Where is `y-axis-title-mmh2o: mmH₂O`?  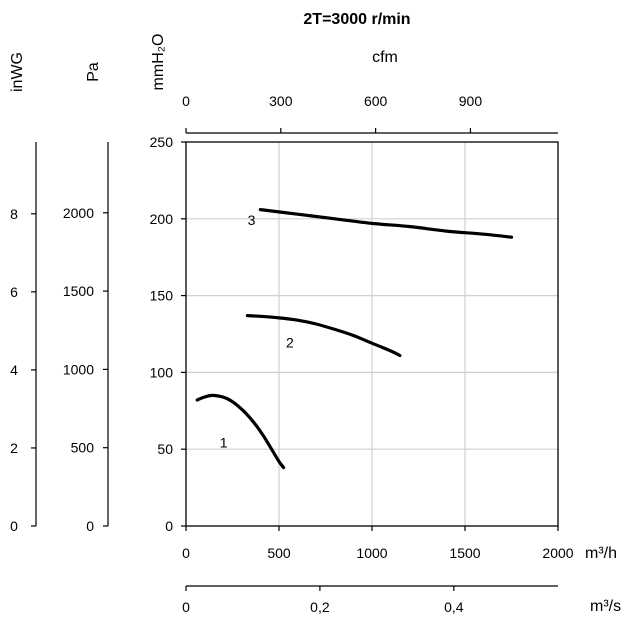
y-axis-title-mmh2o: mmH₂O is located at coordinates (158, 62).